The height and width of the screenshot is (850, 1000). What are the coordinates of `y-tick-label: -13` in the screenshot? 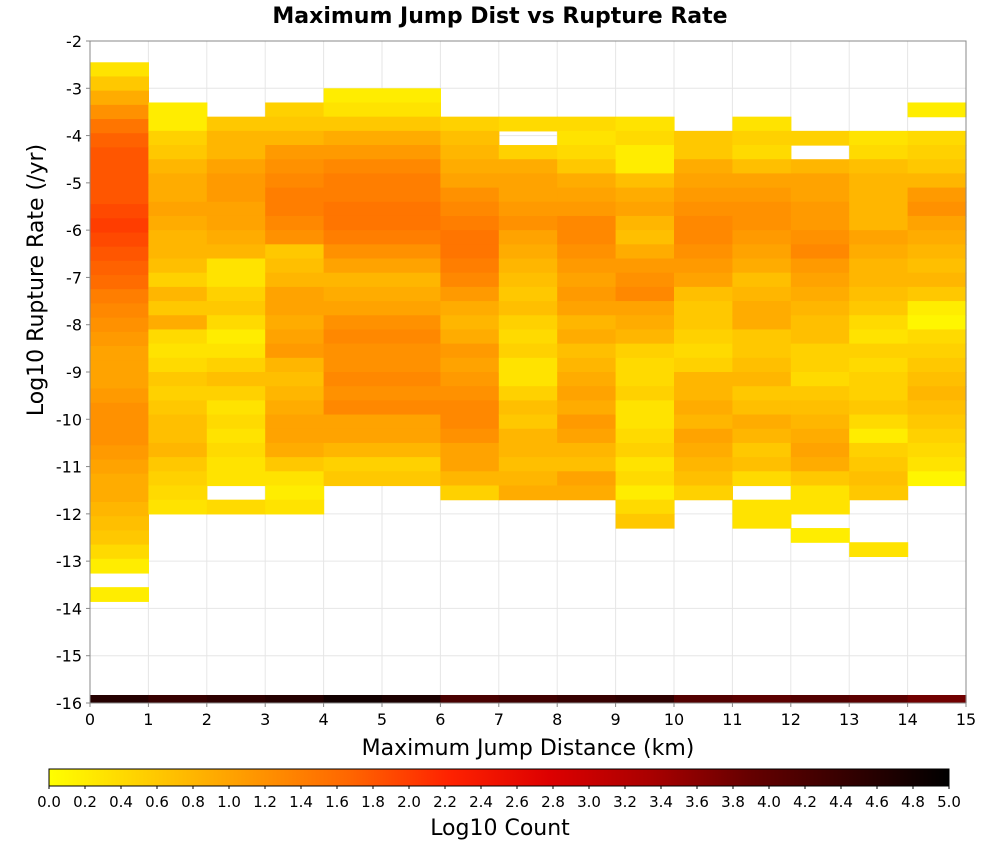 It's located at (69, 561).